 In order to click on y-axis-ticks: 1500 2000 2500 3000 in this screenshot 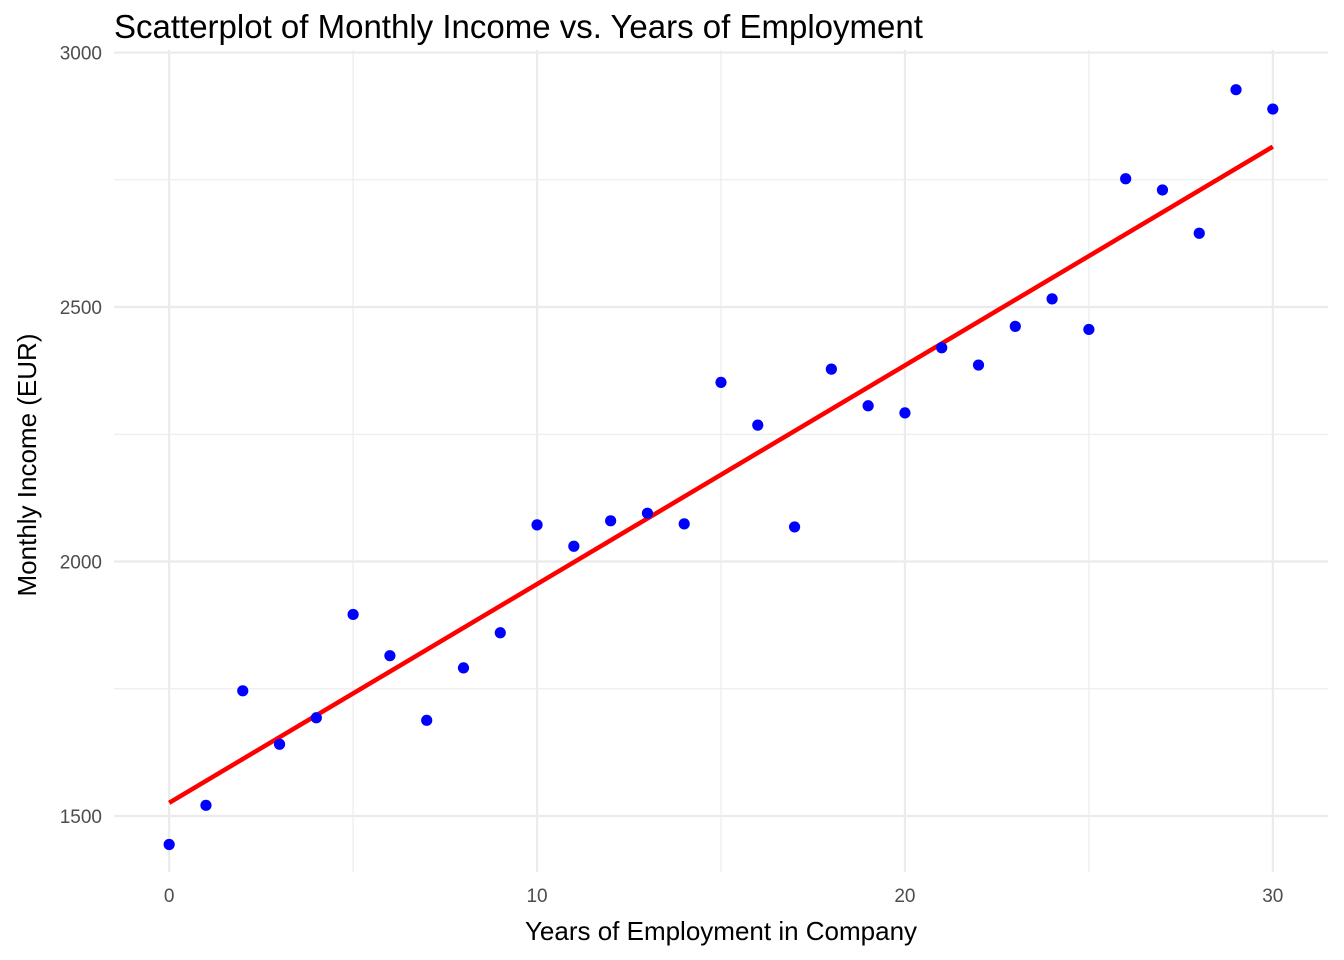, I will do `click(81, 436)`.